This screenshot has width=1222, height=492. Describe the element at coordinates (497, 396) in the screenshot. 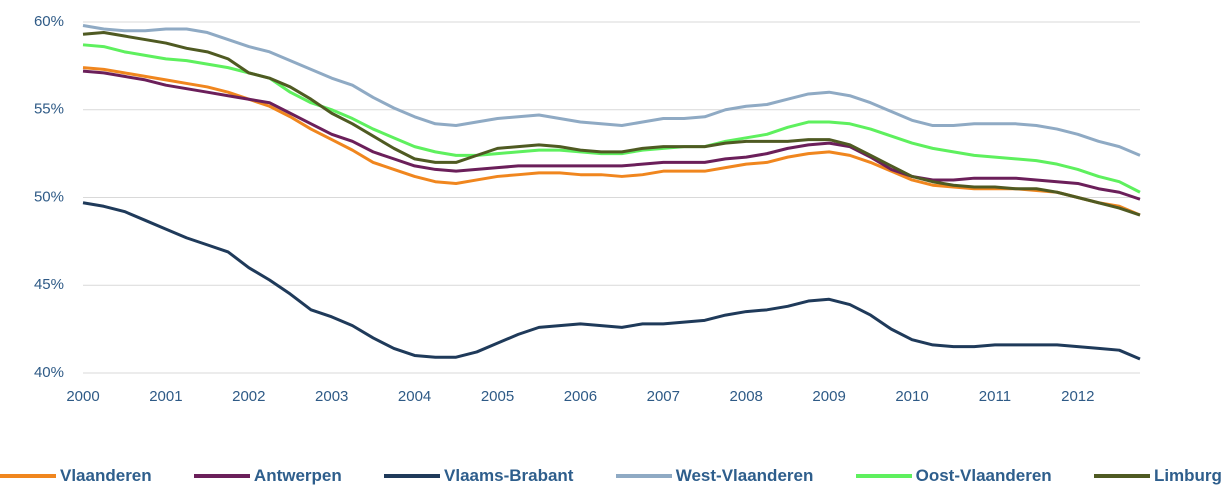

I see `x-tick-label: 2005` at that location.